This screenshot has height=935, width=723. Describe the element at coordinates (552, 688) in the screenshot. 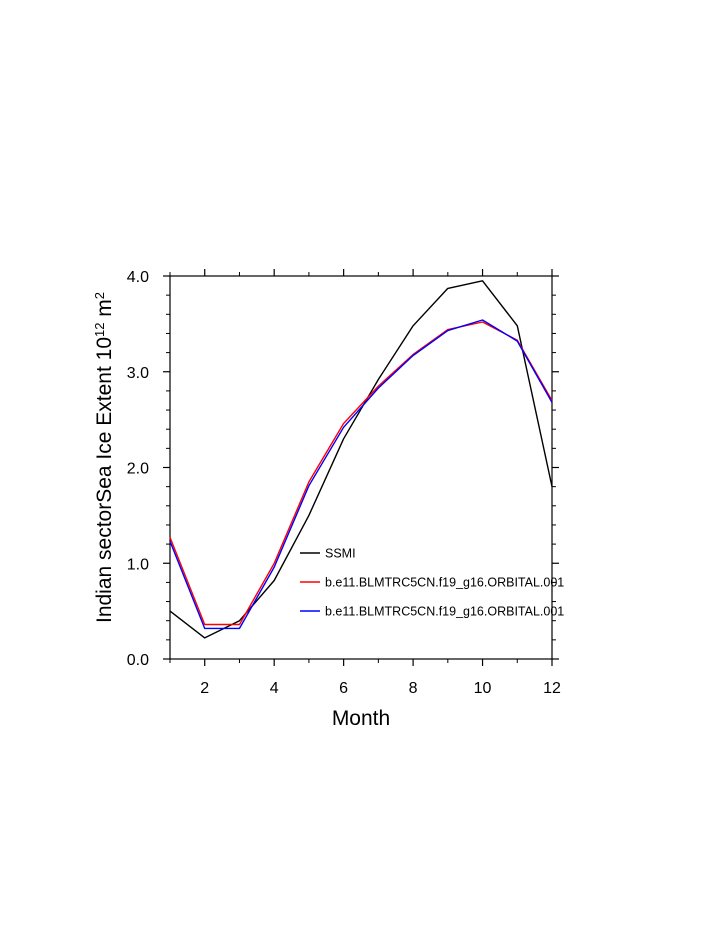

I see `x-tick-label: 12` at that location.